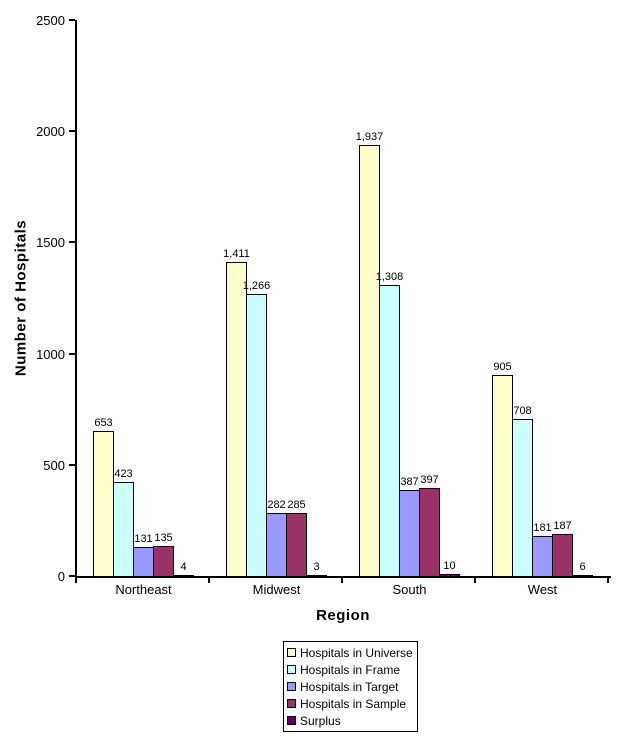 This screenshot has height=756, width=624. I want to click on x-category-labels: Northeast Midwest South West, so click(343, 590).